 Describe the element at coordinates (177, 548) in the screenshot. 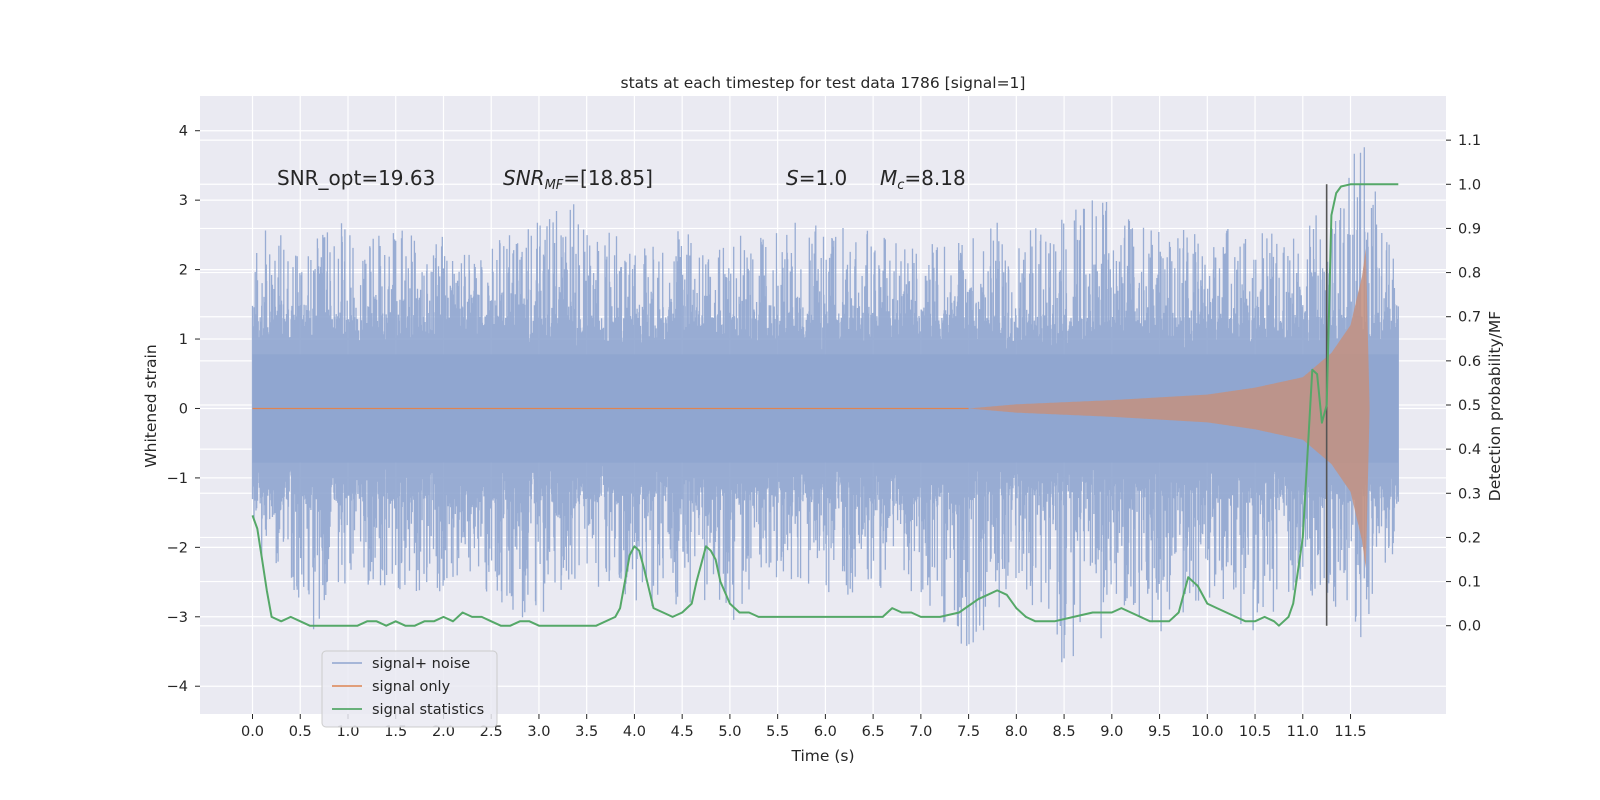

I see `y-tick-label: −2` at that location.